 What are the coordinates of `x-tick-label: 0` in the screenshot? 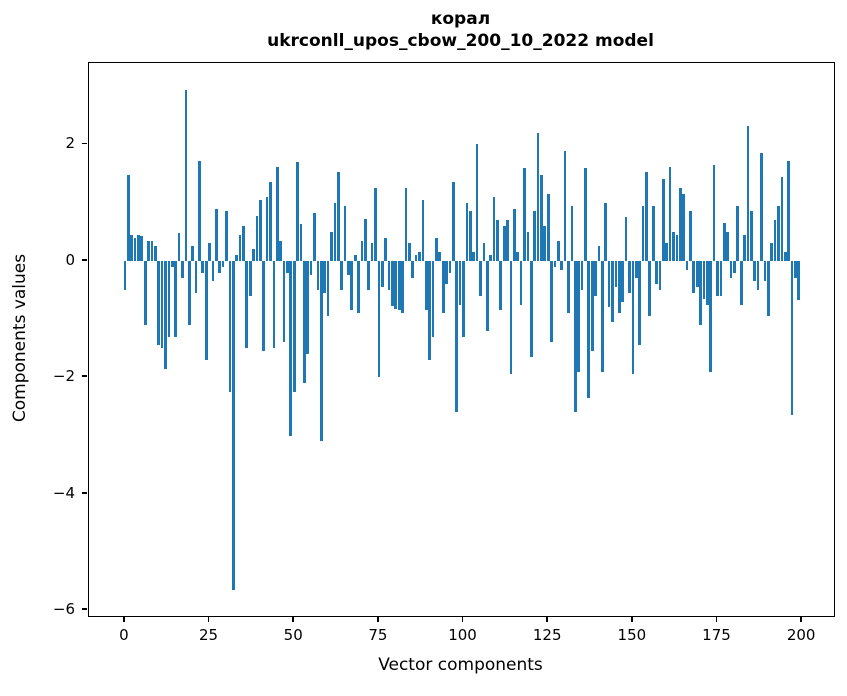 It's located at (124, 635).